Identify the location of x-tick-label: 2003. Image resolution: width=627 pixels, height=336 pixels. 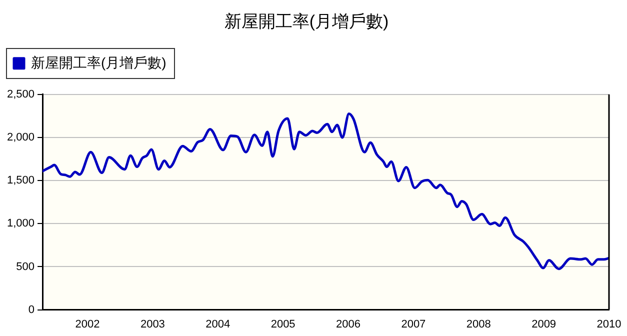
(152, 324).